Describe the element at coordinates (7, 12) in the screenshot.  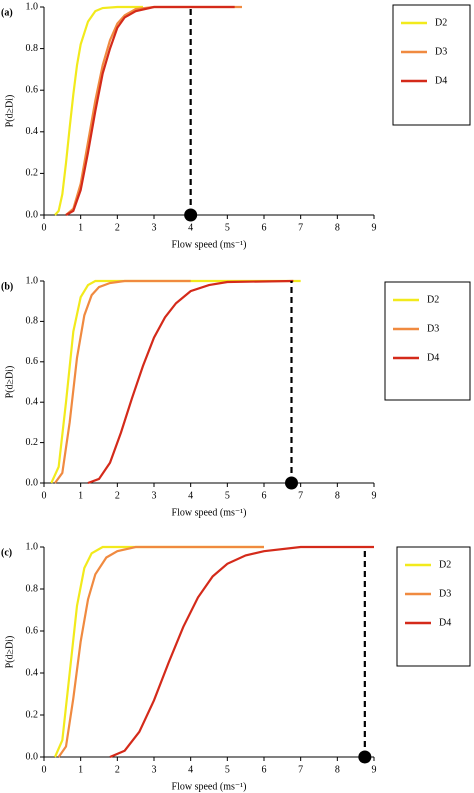
I see `panel-label: (a)` at that location.